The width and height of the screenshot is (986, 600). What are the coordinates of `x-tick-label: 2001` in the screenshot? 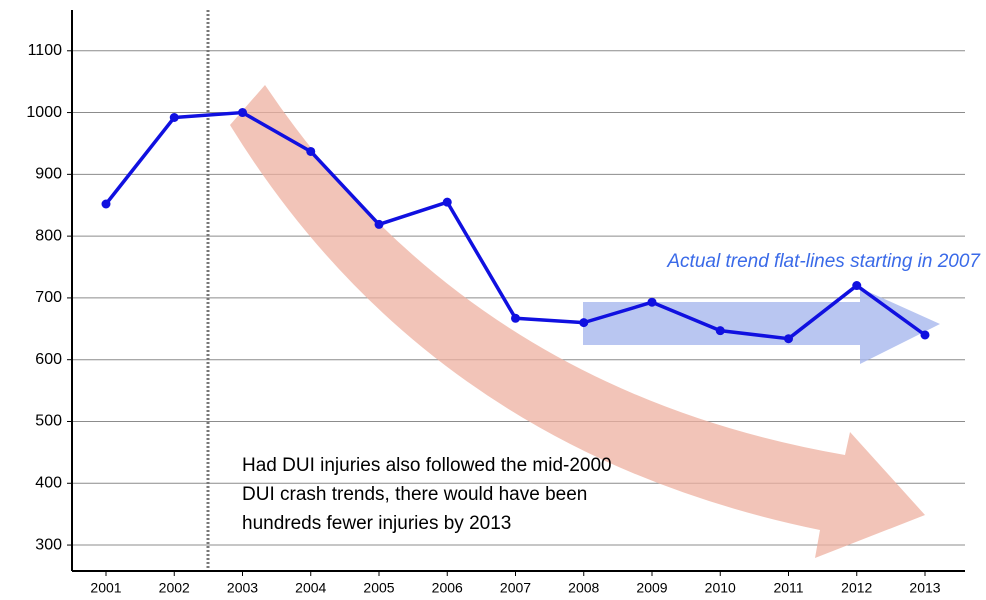 It's located at (105, 588).